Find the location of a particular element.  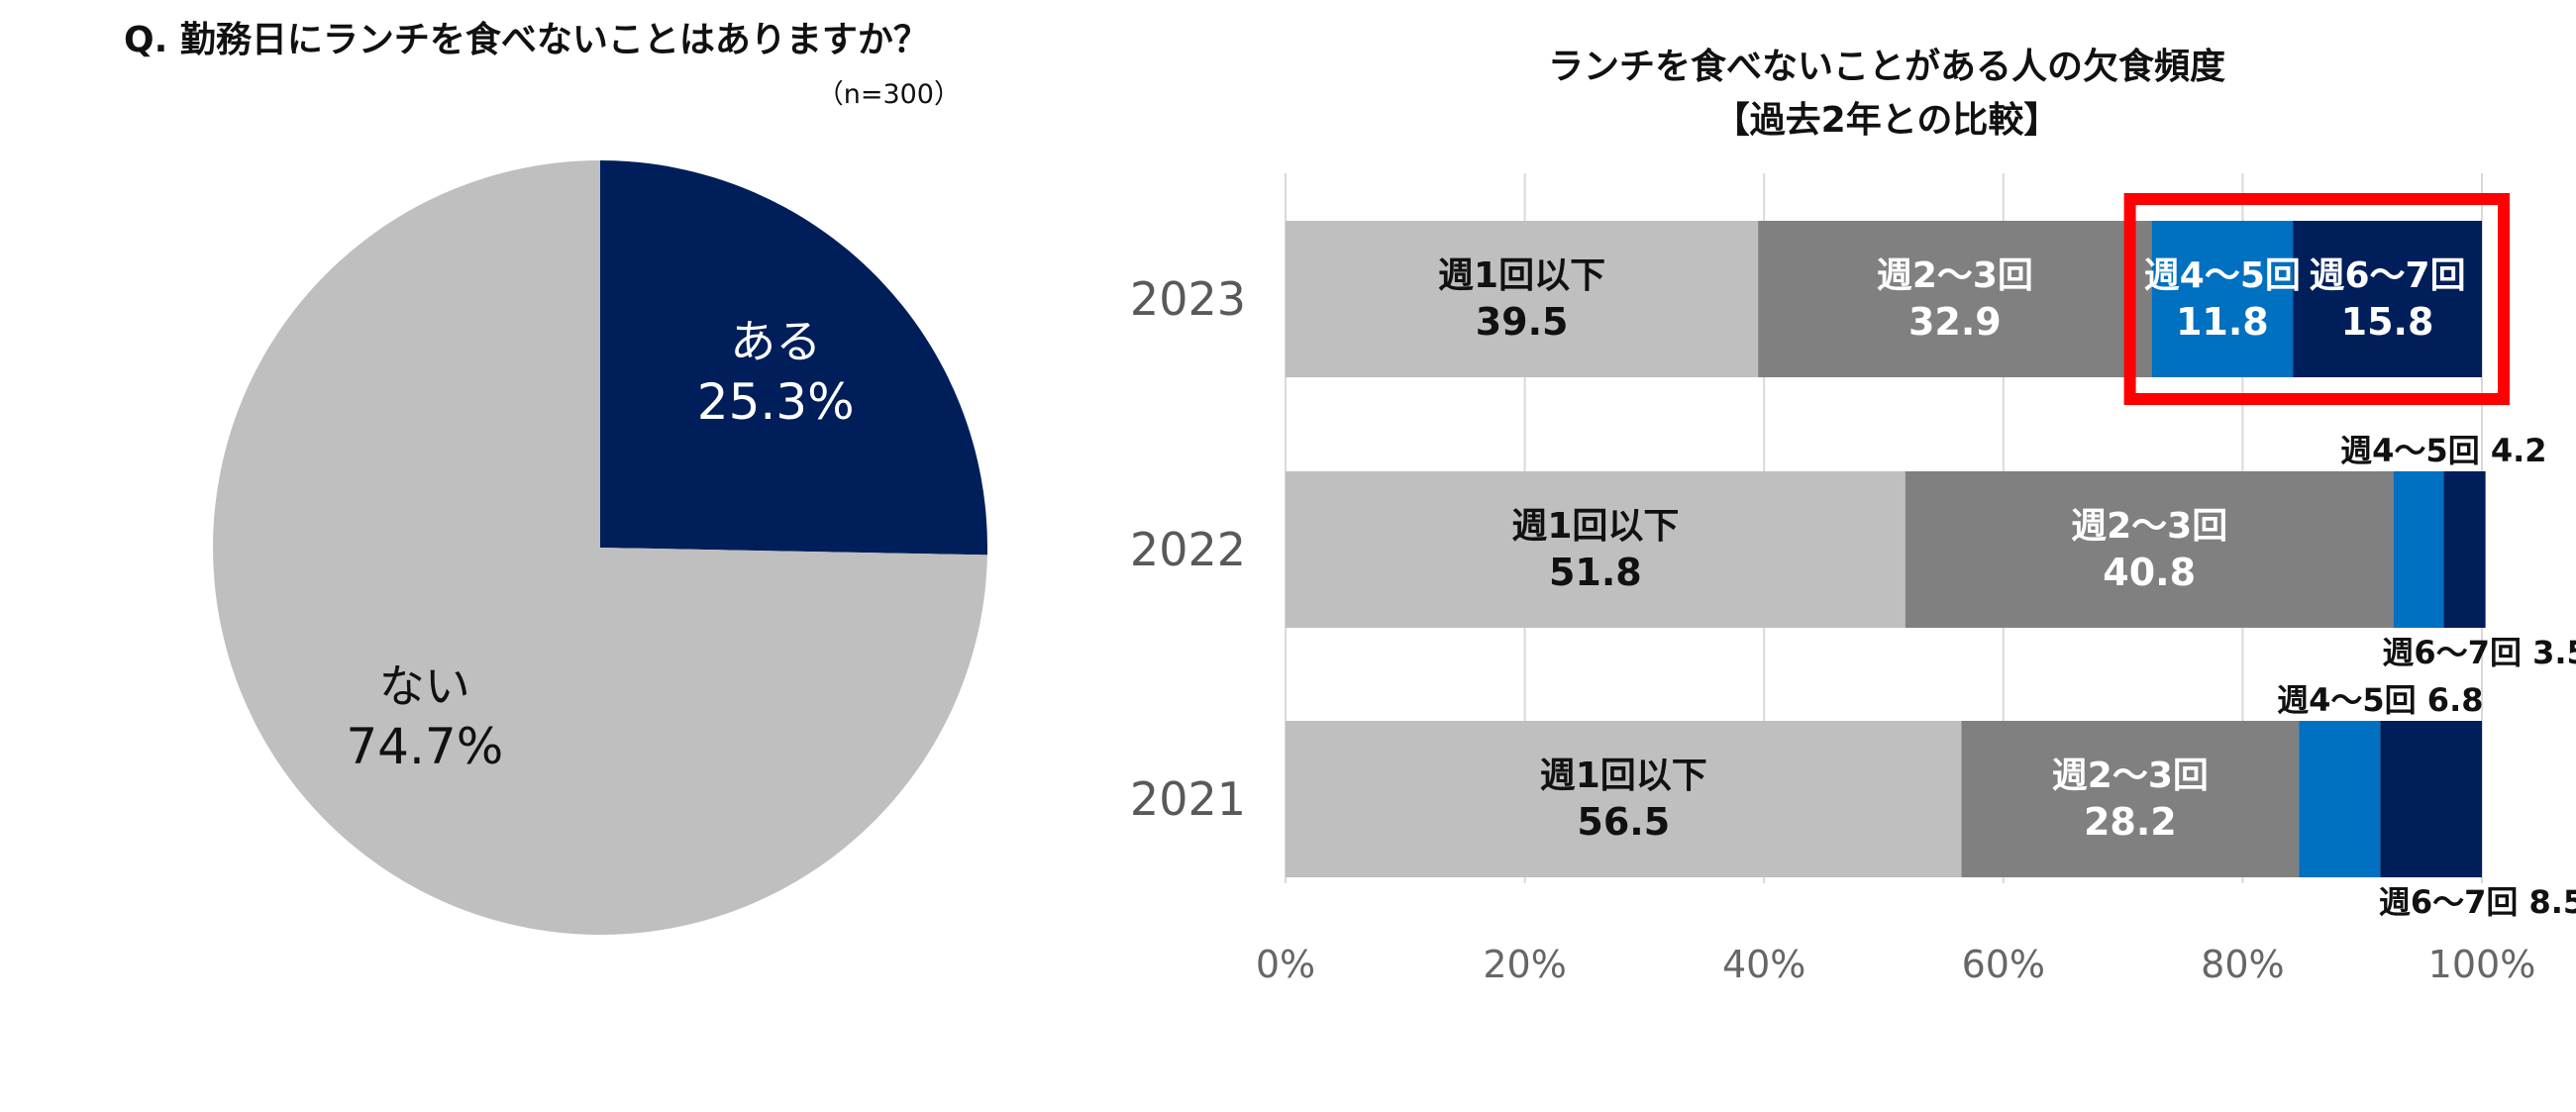

bar-segment-value: 56.5 is located at coordinates (1623, 822).